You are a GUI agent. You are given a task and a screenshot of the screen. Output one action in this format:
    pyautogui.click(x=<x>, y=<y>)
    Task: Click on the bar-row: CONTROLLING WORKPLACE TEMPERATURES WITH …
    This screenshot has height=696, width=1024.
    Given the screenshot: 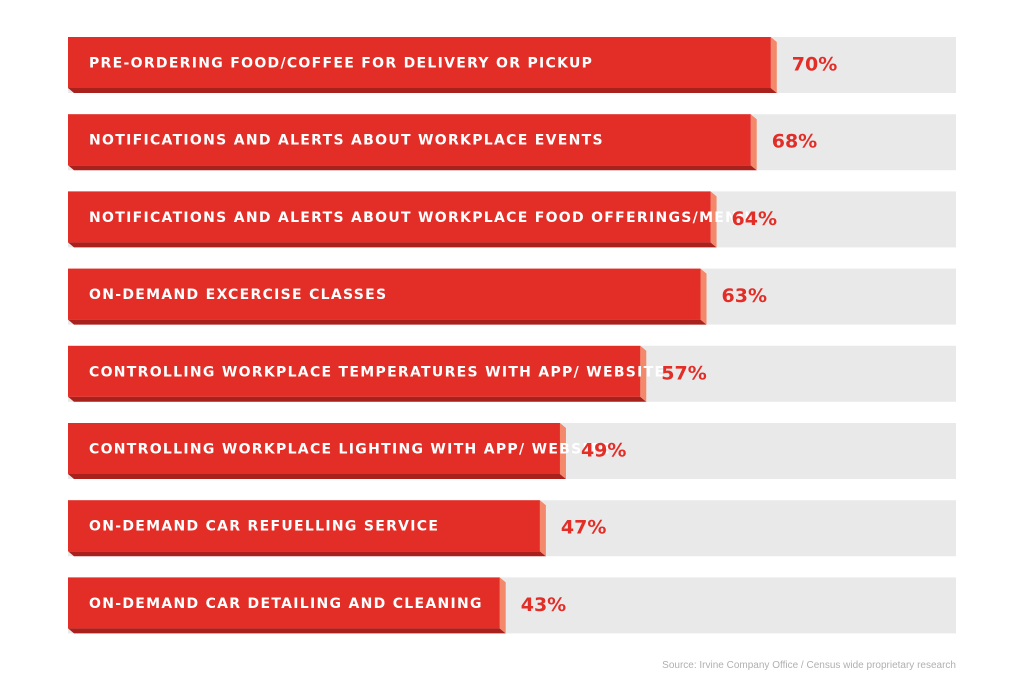 What is the action you would take?
    pyautogui.click(x=512, y=373)
    